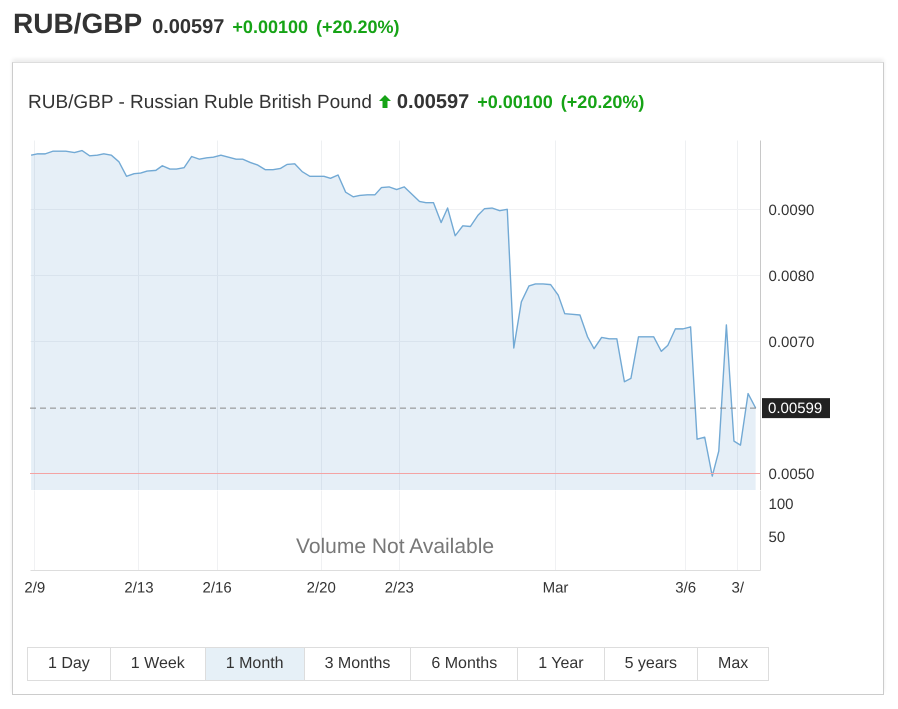 This screenshot has width=898, height=709. I want to click on x-tick-label: 2/16, so click(217, 588).